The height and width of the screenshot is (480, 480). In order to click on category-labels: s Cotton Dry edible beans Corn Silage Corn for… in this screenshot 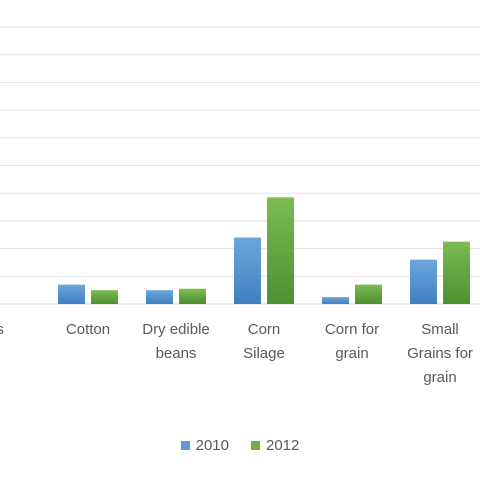, I will do `click(236, 353)`.